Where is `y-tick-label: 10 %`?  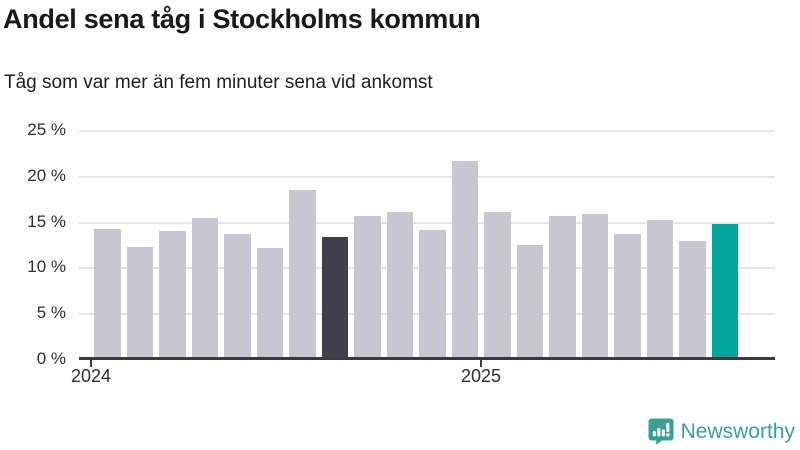 y-tick-label: 10 % is located at coordinates (46, 267).